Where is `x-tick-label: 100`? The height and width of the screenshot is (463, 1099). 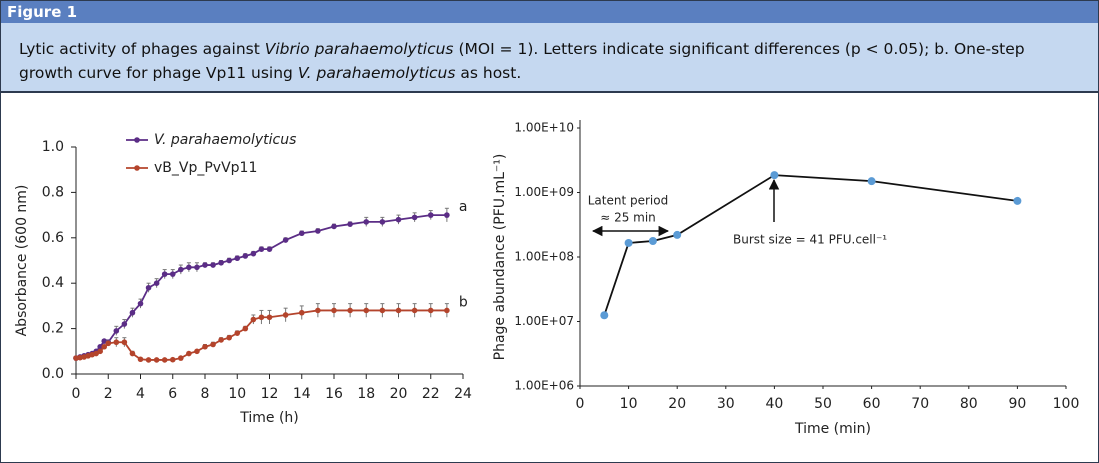 x-tick-label: 100 is located at coordinates (1066, 404).